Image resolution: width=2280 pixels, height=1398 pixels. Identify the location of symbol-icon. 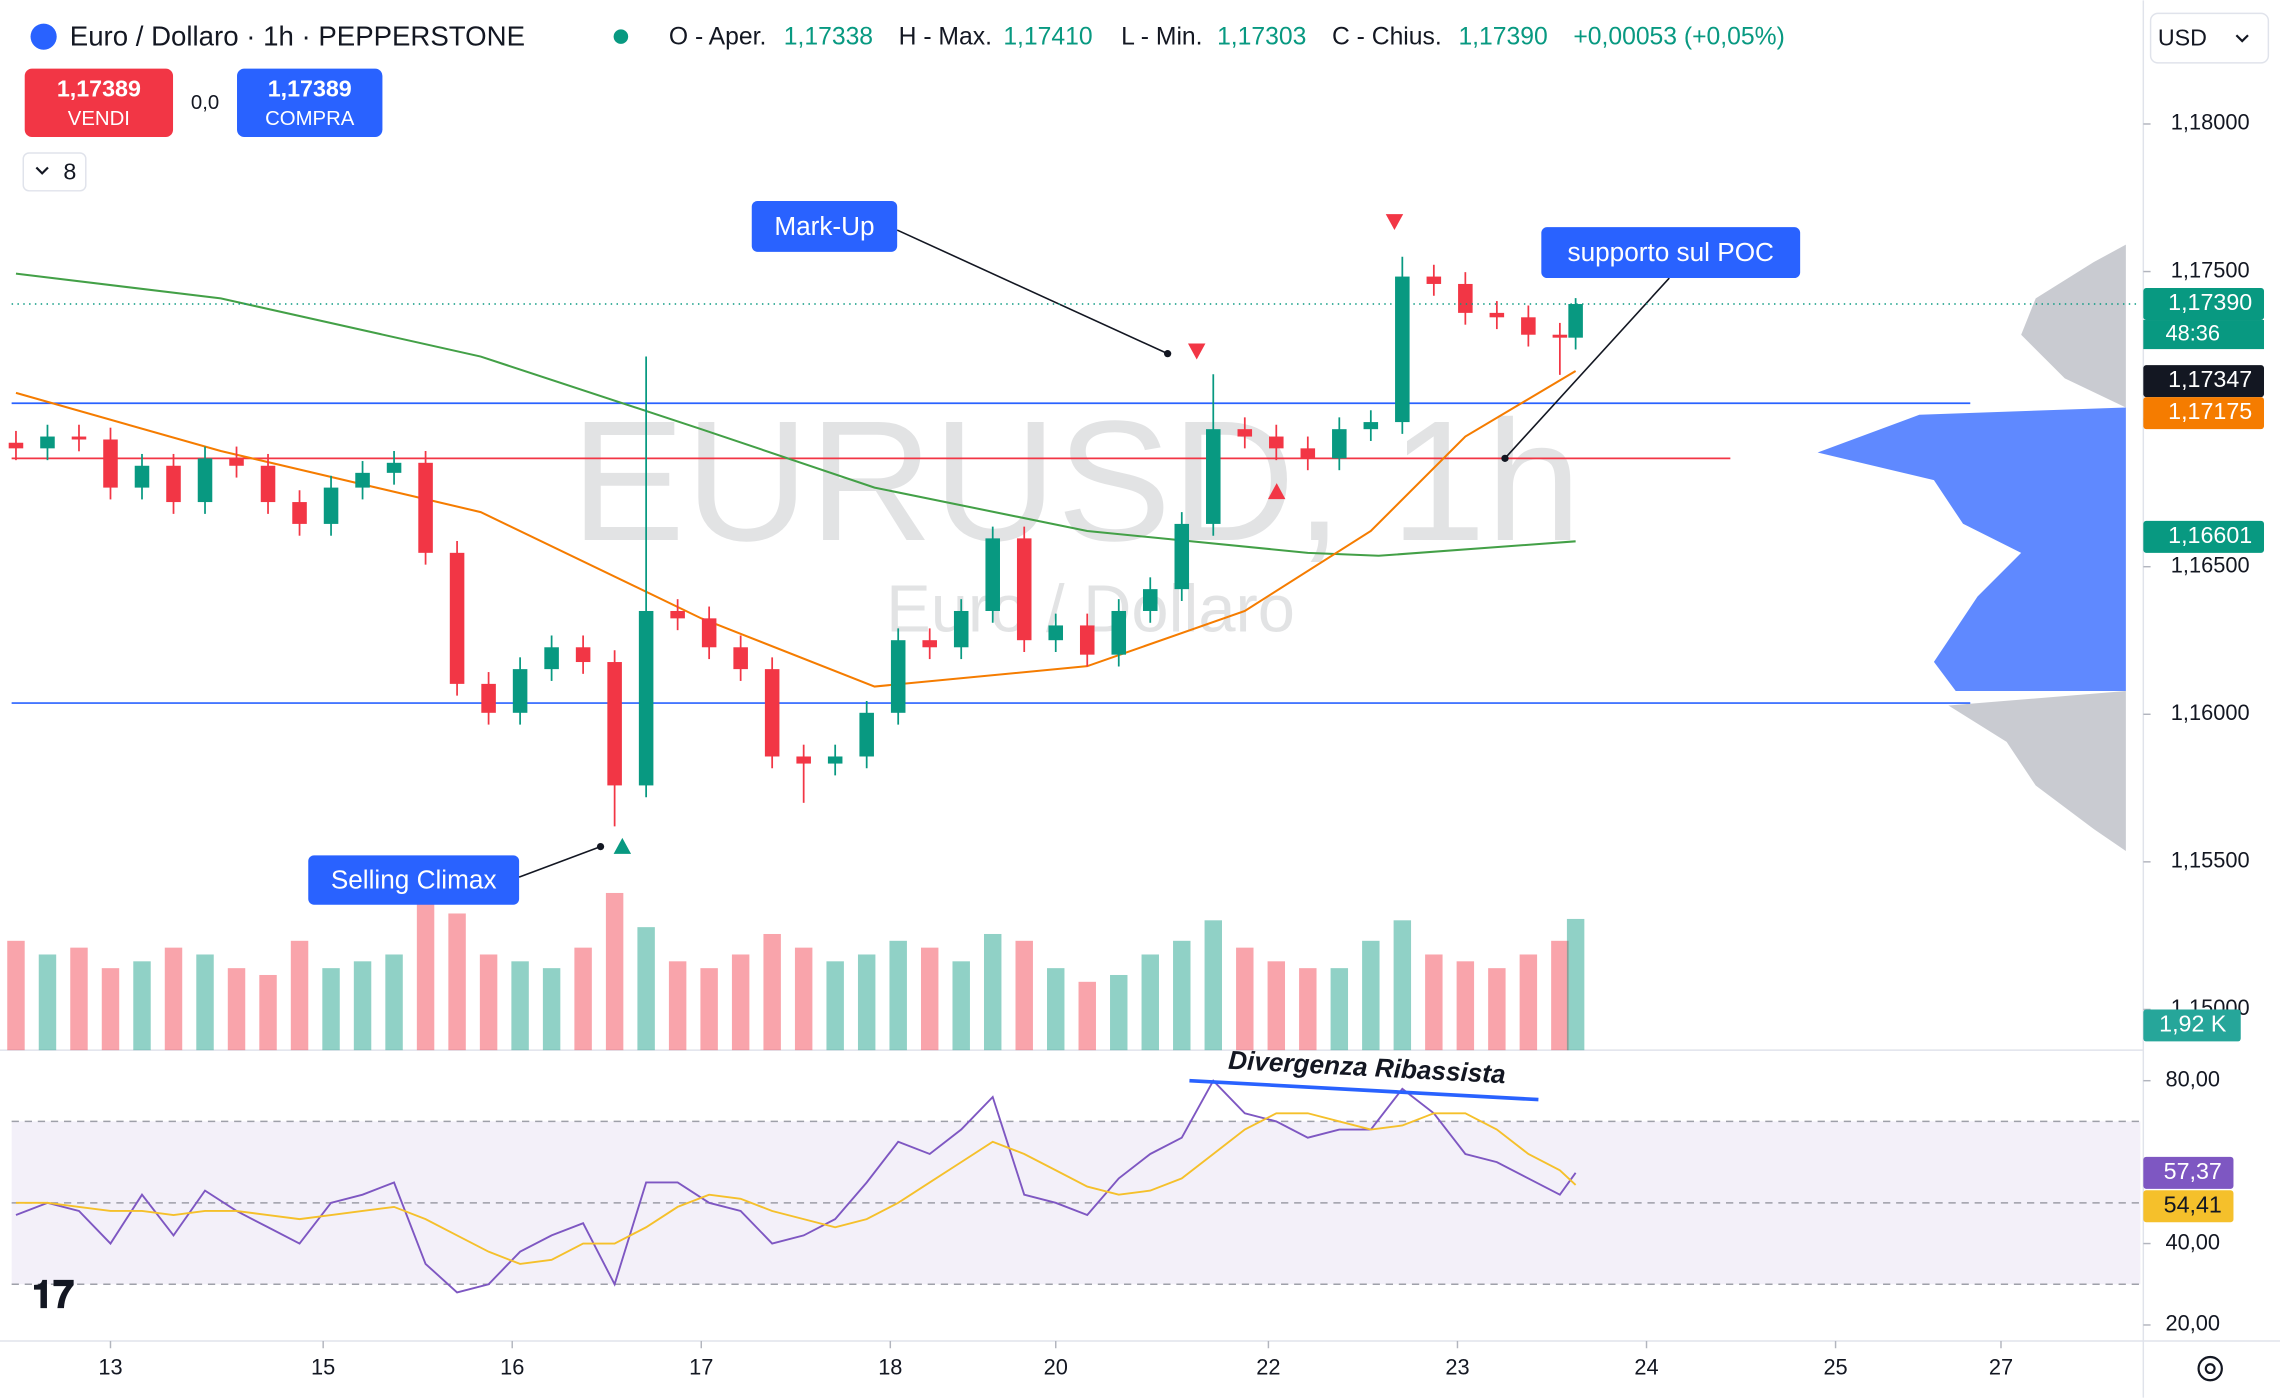
(43, 36).